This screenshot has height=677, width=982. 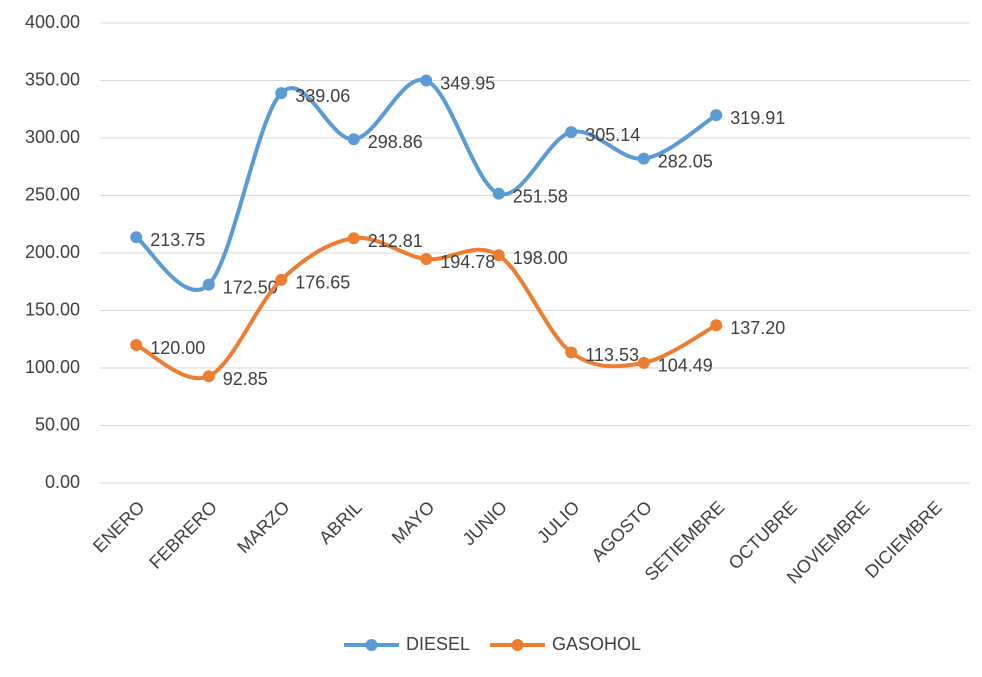 What do you see at coordinates (395, 241) in the screenshot?
I see `data-label: 212.81` at bounding box center [395, 241].